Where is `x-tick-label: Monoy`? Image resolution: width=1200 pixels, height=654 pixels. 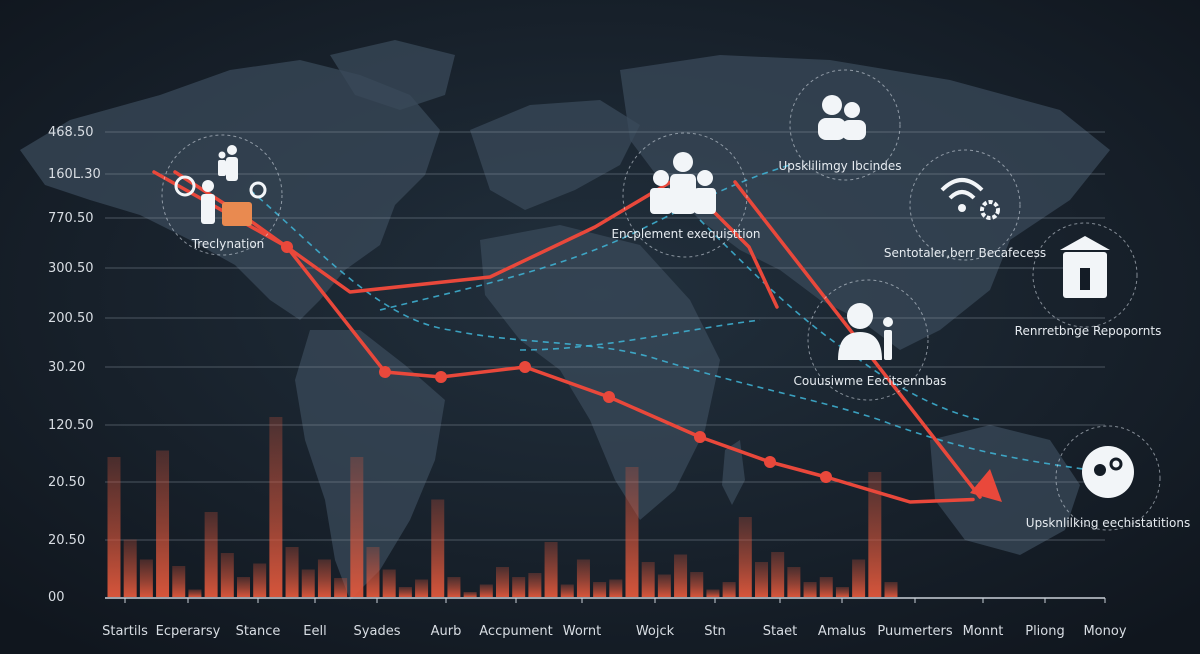 x-tick-label: Monoy is located at coordinates (1104, 631).